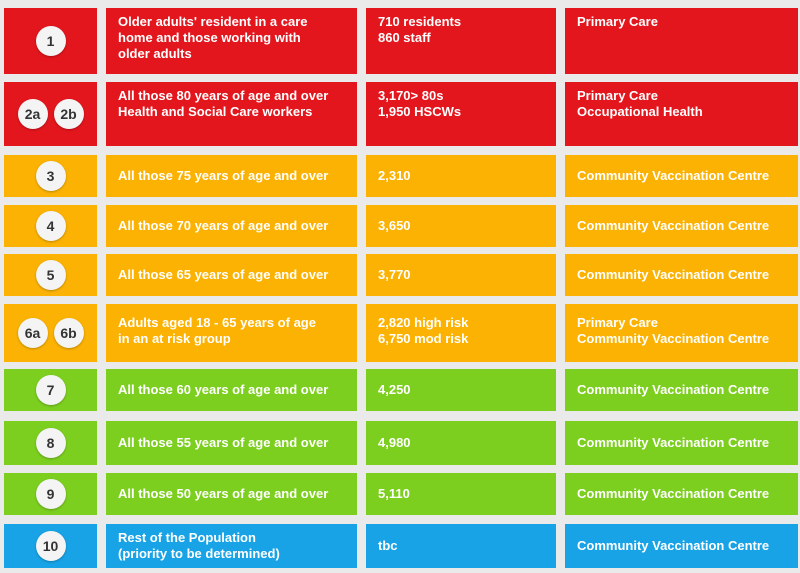  I want to click on priority-cell: 1, so click(50, 41).